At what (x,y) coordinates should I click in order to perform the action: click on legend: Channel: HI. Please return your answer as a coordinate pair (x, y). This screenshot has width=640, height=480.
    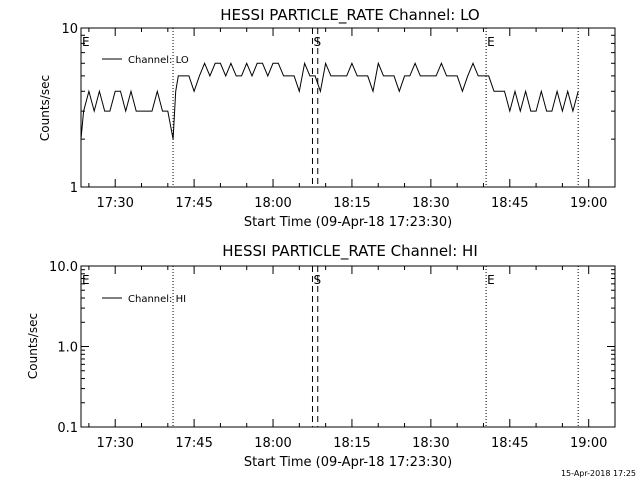
    Looking at the image, I should click on (144, 299).